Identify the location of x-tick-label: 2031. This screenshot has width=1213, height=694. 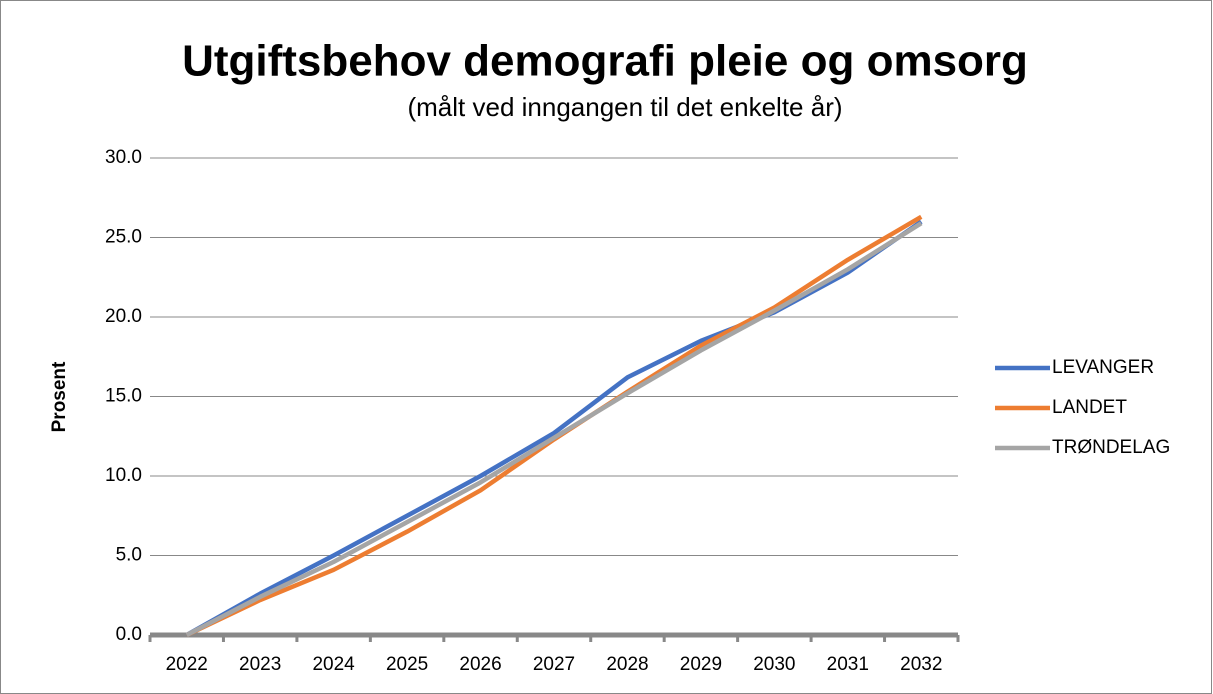
(848, 664).